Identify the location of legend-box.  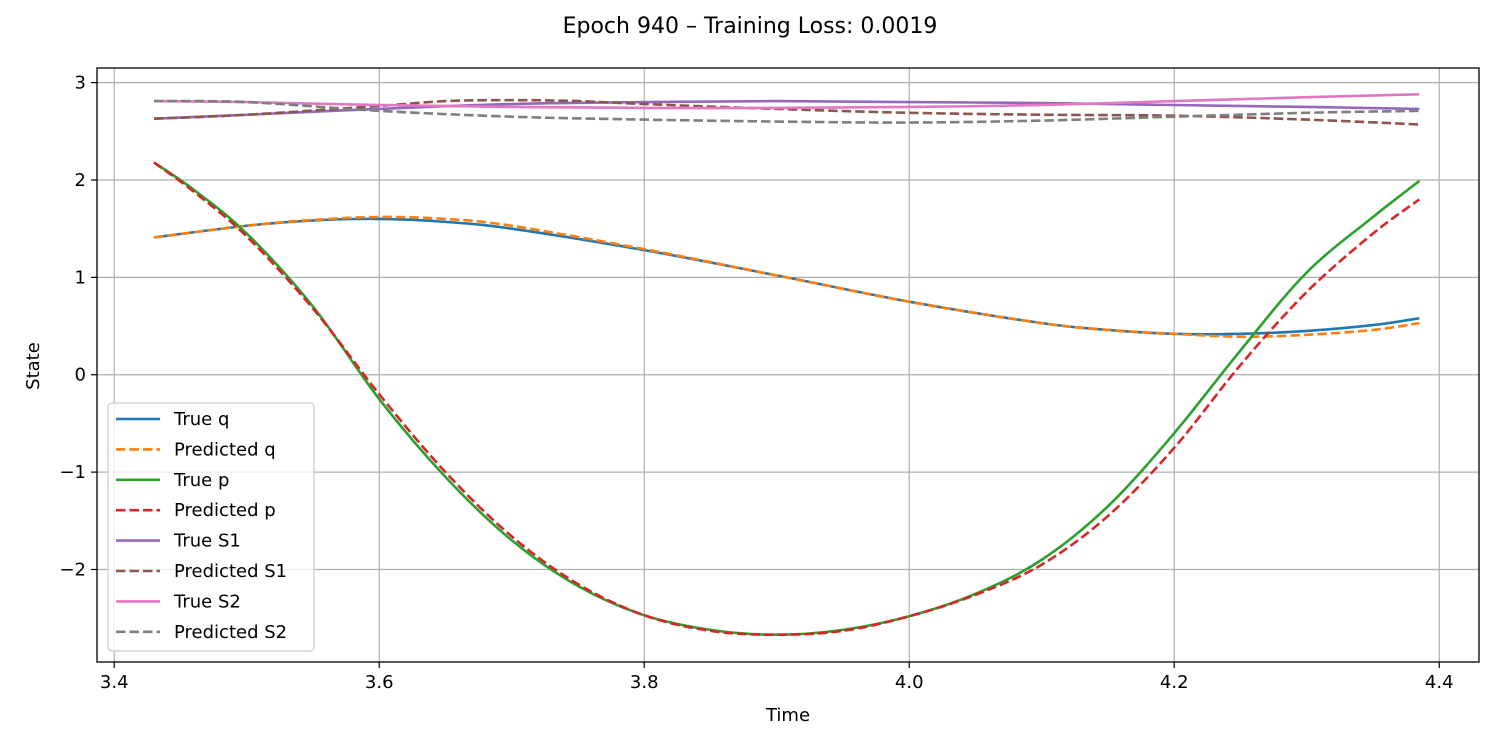
(211, 527).